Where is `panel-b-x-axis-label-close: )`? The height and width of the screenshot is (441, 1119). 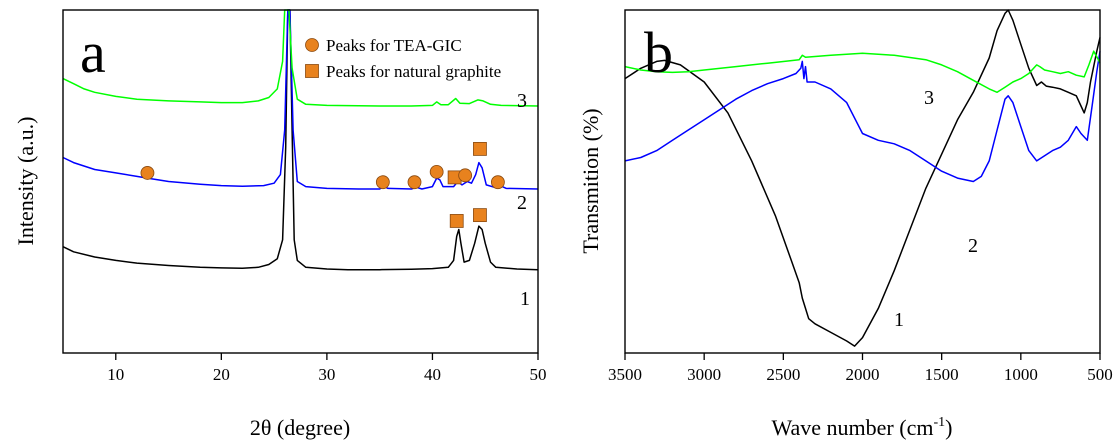 panel-b-x-axis-label-close: ) is located at coordinates (948, 427).